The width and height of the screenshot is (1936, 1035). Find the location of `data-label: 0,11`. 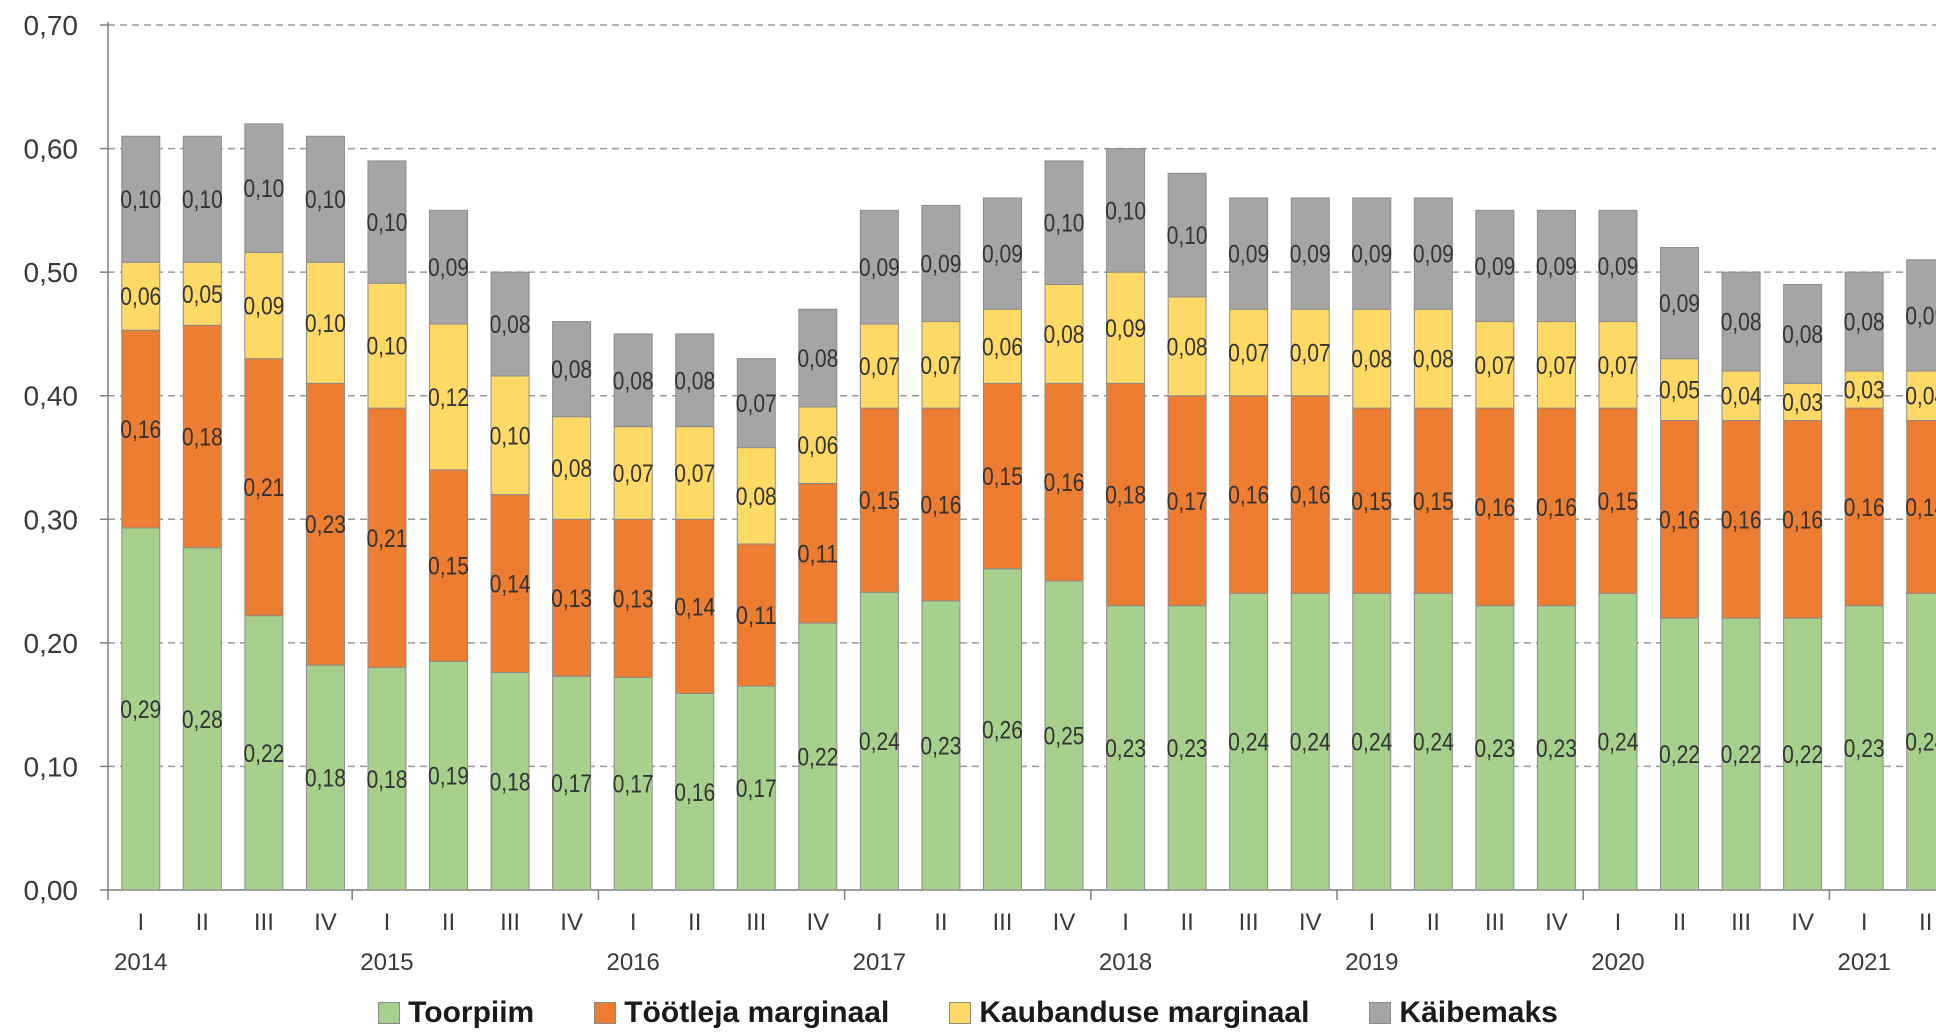

data-label: 0,11 is located at coordinates (756, 616).